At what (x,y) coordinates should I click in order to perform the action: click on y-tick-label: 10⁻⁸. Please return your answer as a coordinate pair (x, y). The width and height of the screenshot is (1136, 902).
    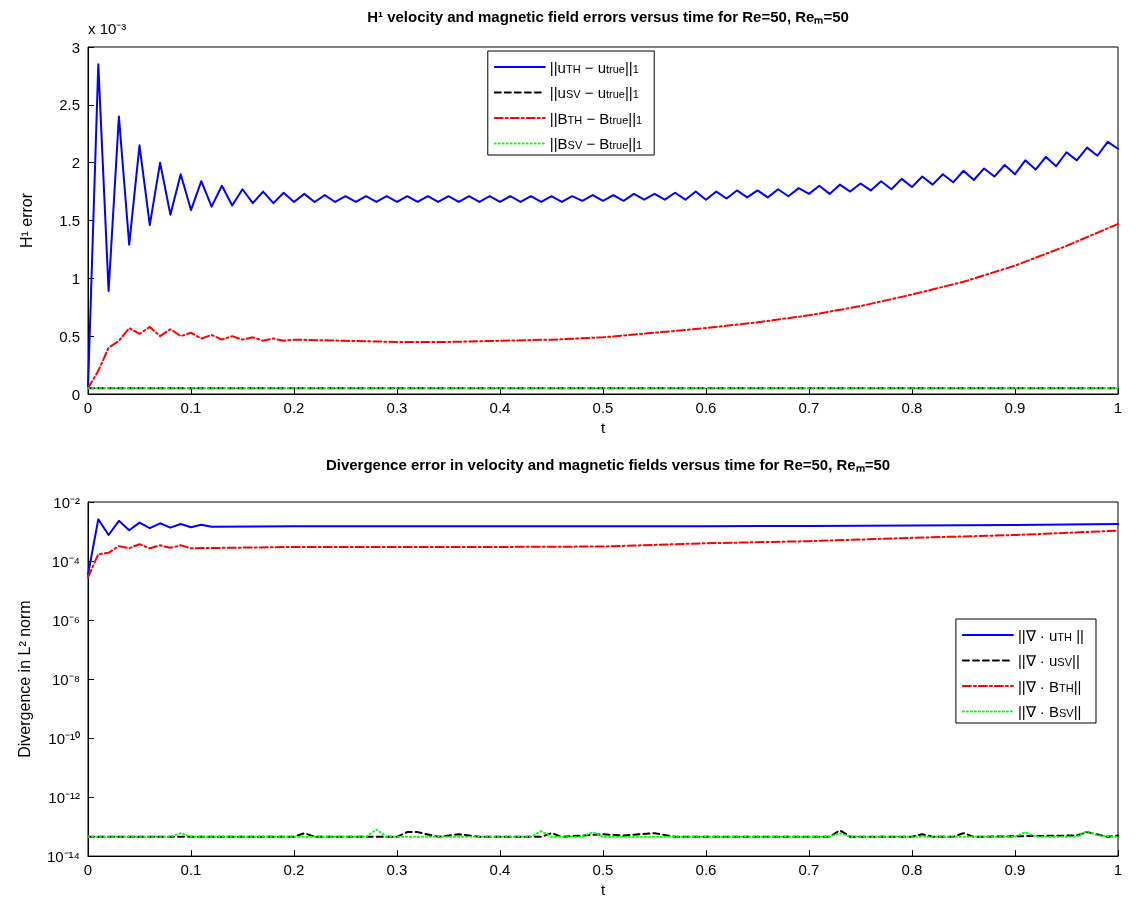
    Looking at the image, I should click on (65, 679).